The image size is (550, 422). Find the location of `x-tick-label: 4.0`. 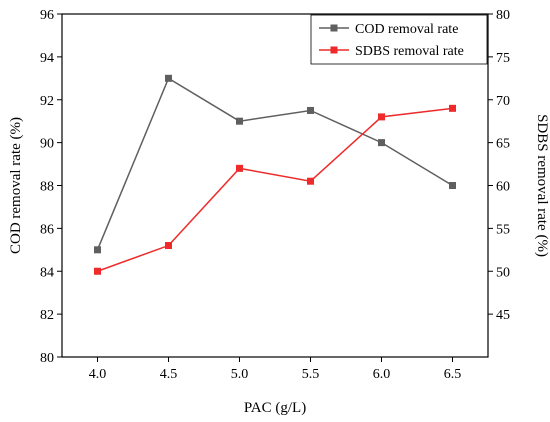

x-tick-label: 4.0 is located at coordinates (98, 374).